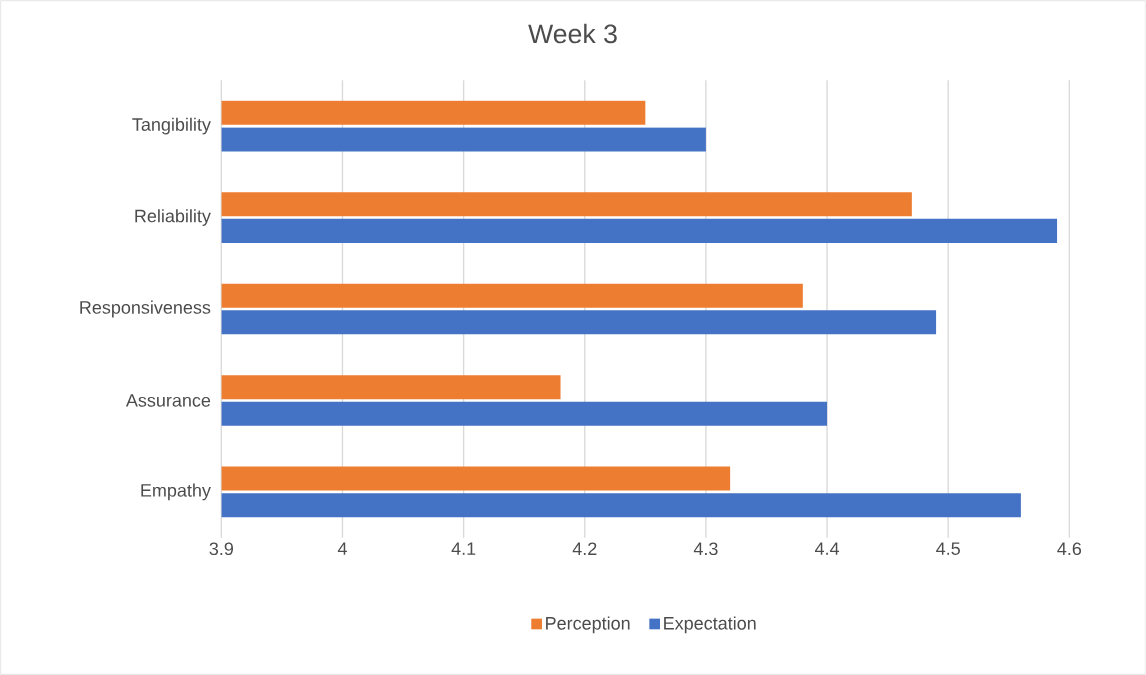 The image size is (1146, 675). What do you see at coordinates (176, 492) in the screenshot?
I see `y-tick-label: Empathy` at bounding box center [176, 492].